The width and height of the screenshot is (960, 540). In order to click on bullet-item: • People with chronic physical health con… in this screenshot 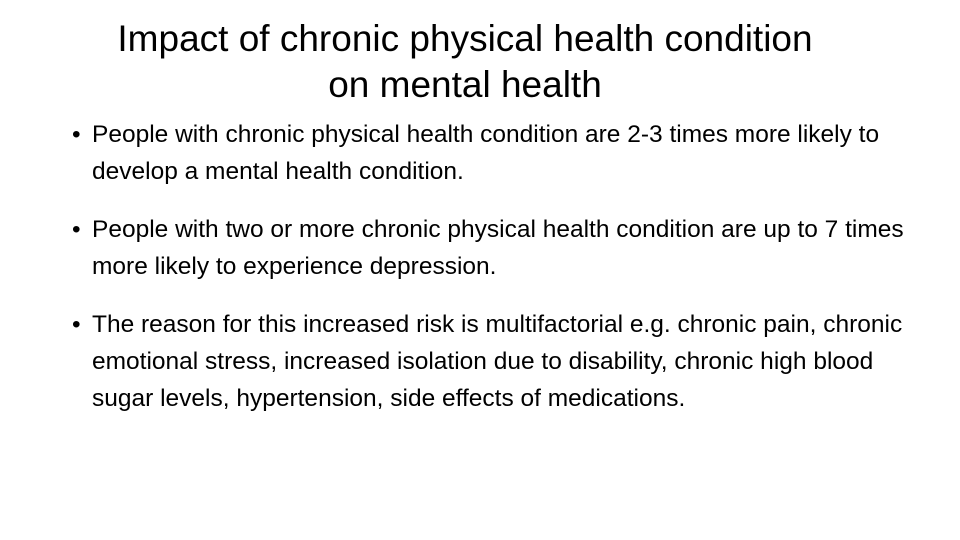, I will do `click(492, 153)`.